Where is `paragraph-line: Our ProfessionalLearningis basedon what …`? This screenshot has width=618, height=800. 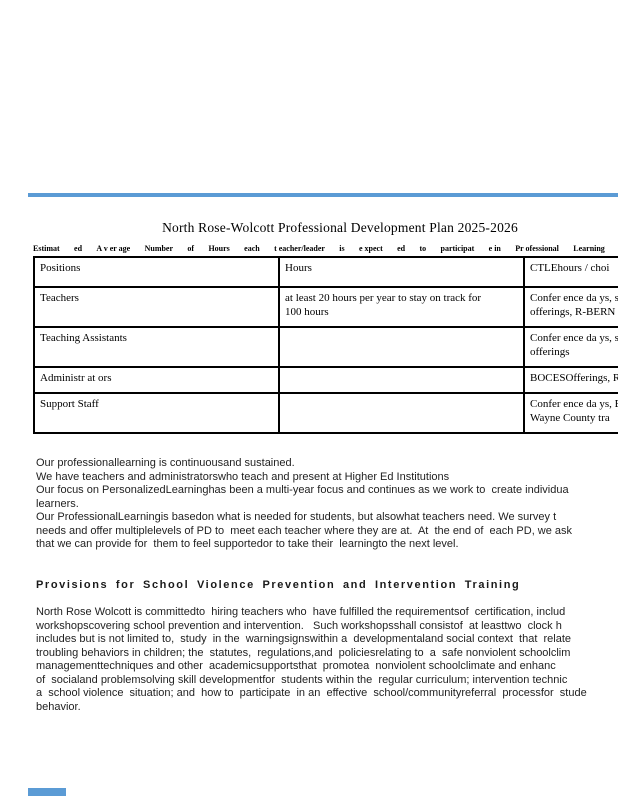
paragraph-line: Our ProfessionalLearningis basedon what … is located at coordinates (296, 517).